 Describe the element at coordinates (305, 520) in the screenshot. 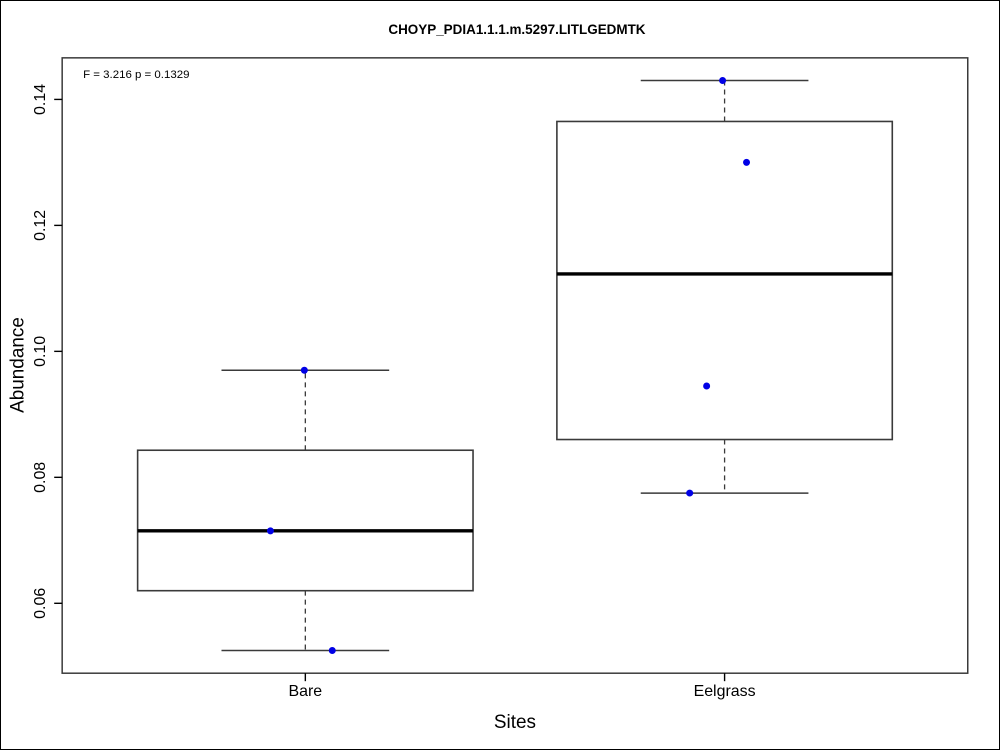

I see `box-bare` at that location.